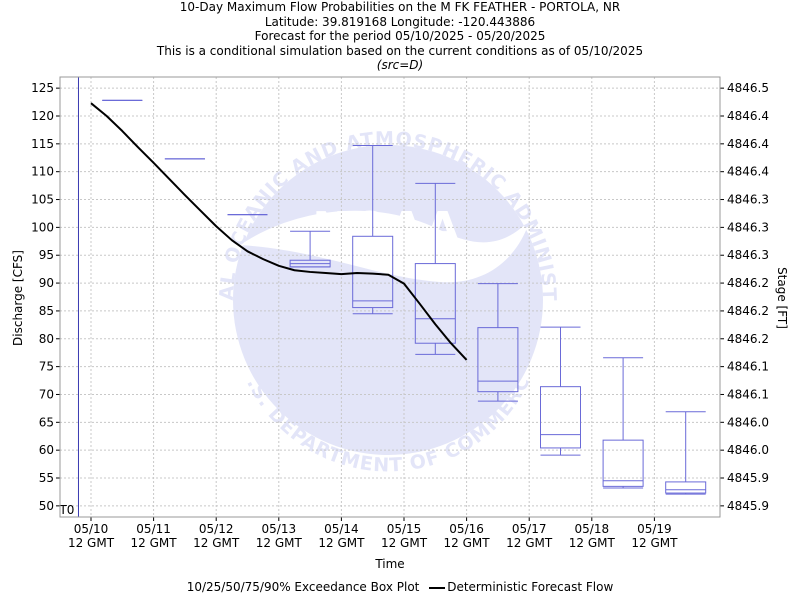  Describe the element at coordinates (42, 88) in the screenshot. I see `y-tick-label: 125` at that location.